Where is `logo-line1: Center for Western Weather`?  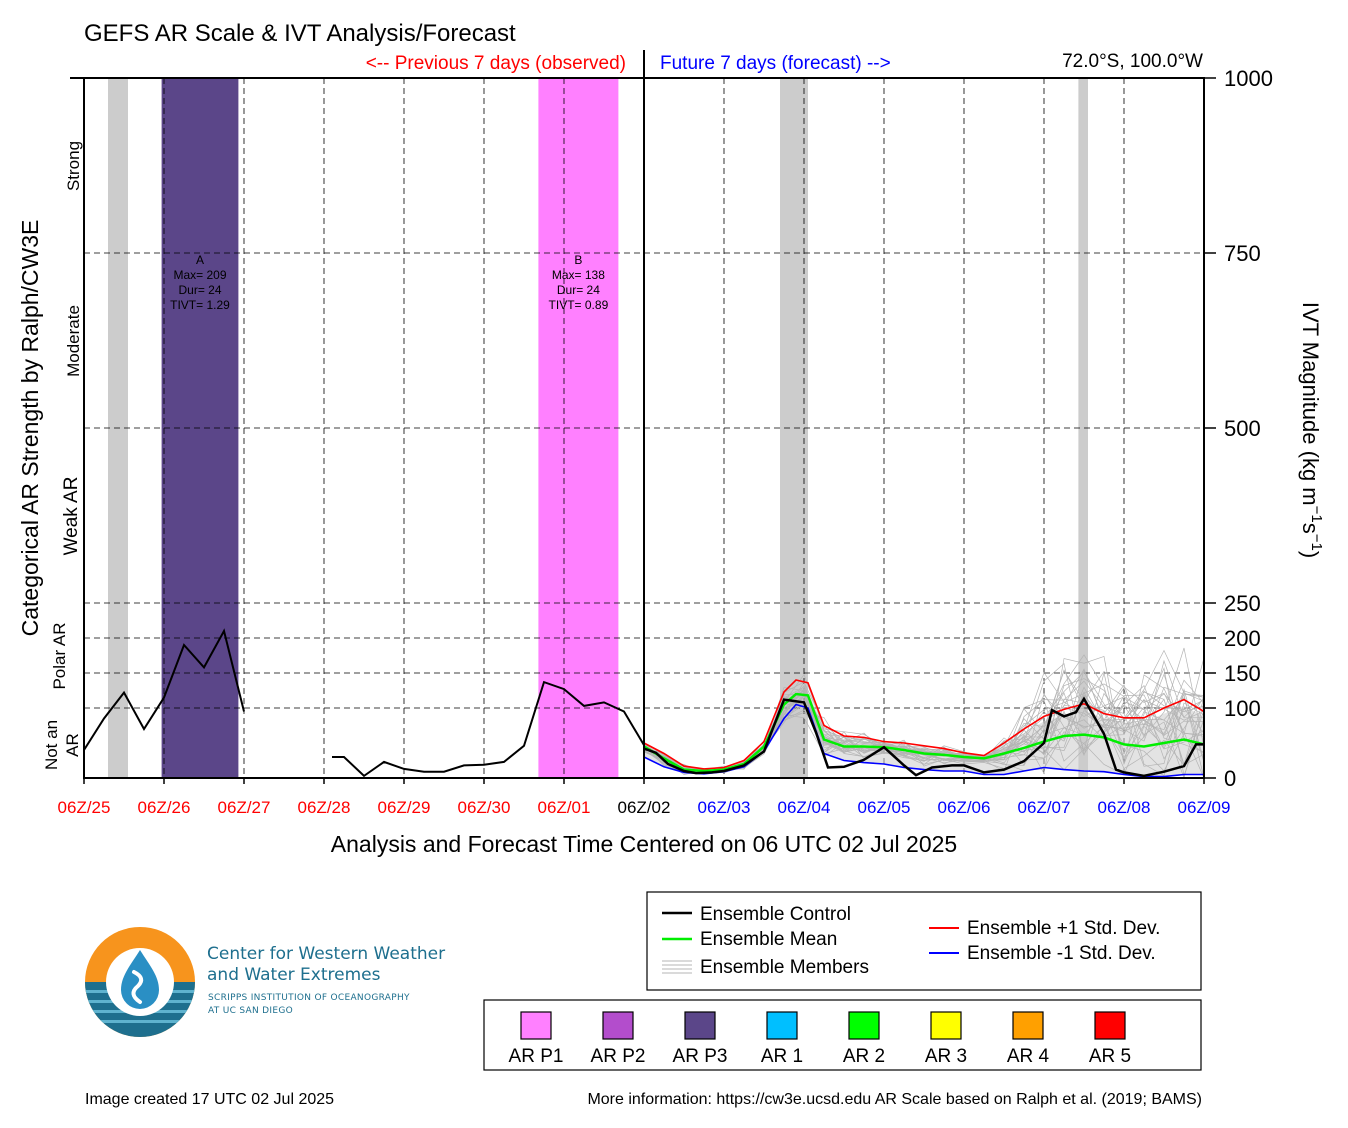
logo-line1: Center for Western Weather is located at coordinates (326, 954).